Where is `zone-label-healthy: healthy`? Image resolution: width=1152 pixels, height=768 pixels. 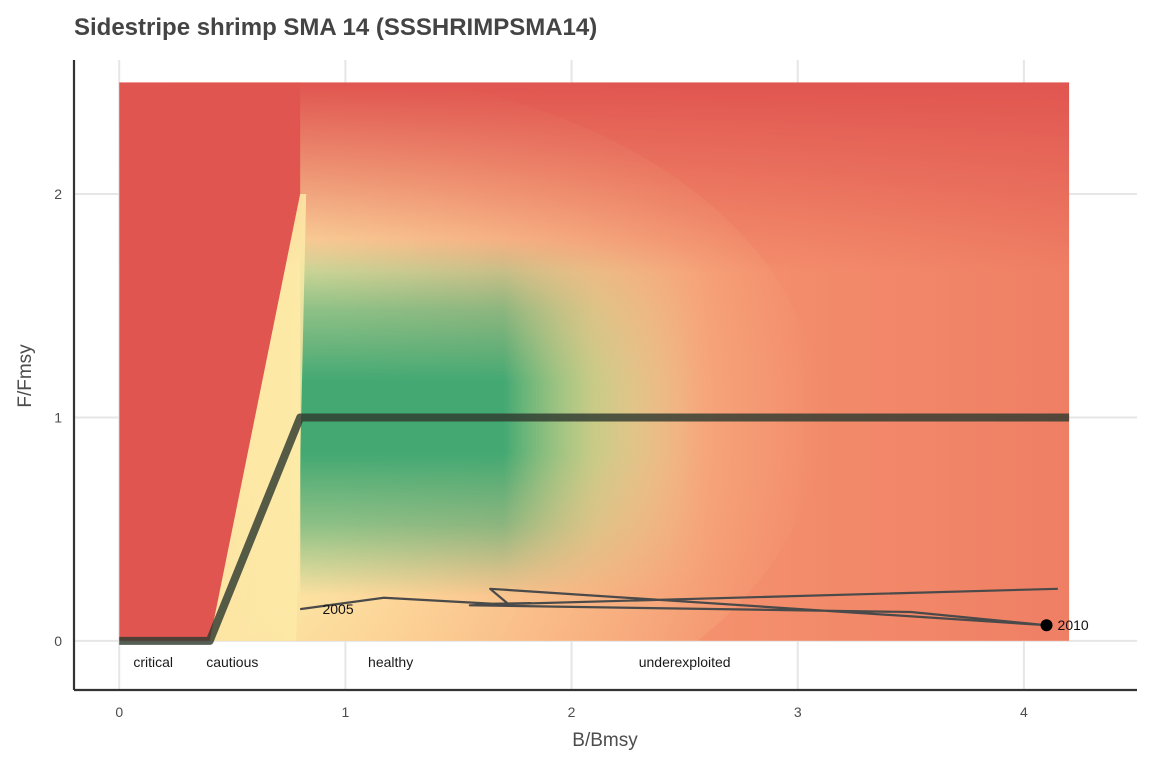
zone-label-healthy: healthy is located at coordinates (390, 662).